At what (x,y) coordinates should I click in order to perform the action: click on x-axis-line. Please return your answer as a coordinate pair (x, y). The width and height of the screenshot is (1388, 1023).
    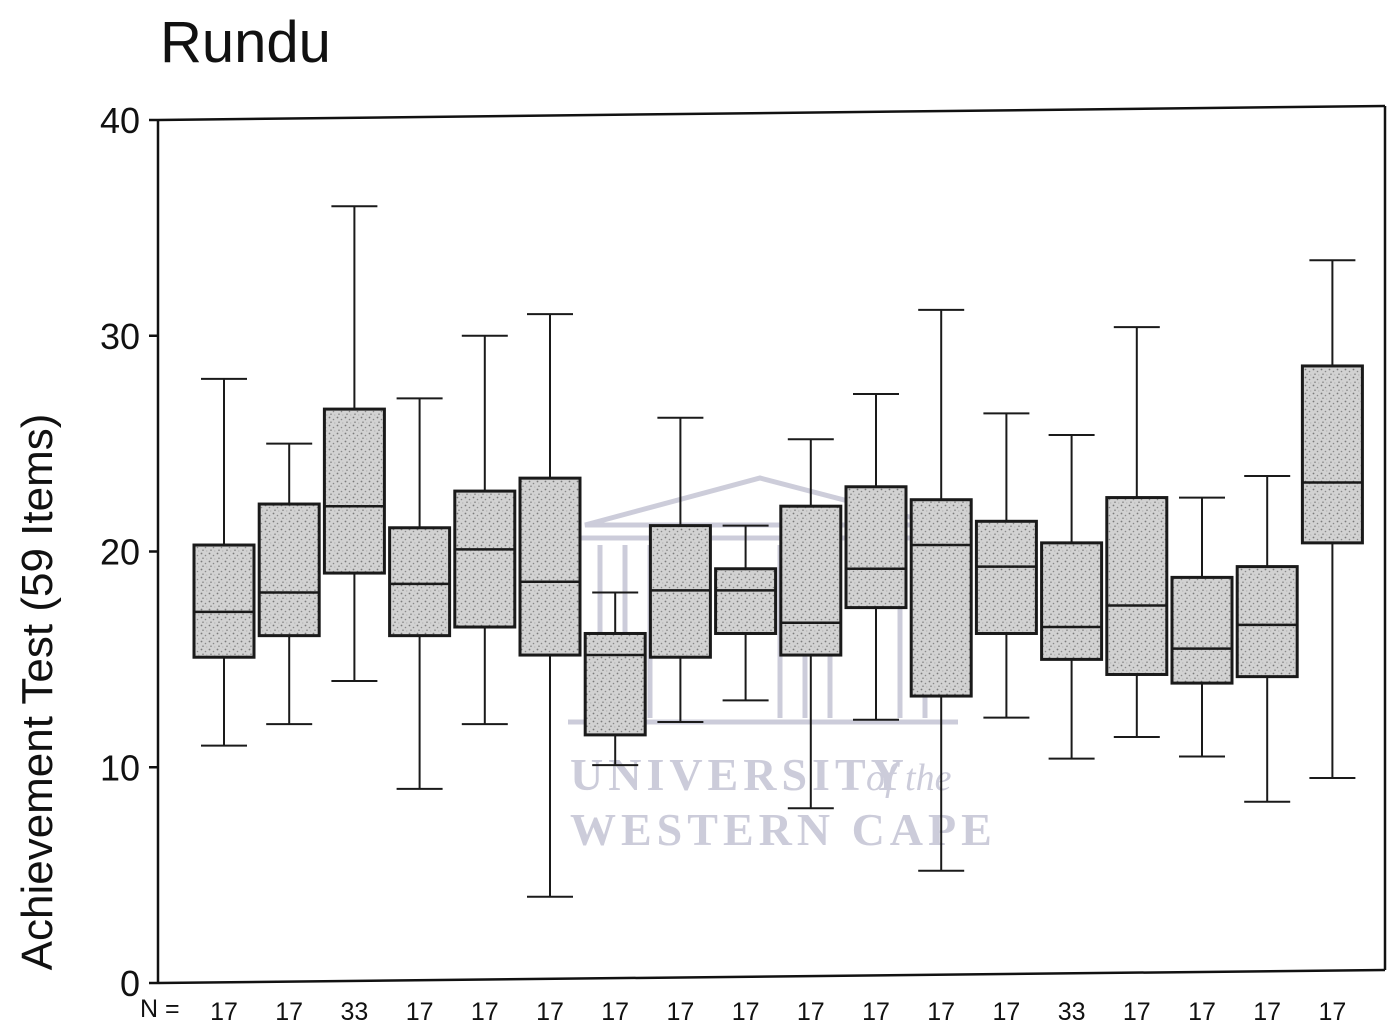
    Looking at the image, I should click on (771, 976).